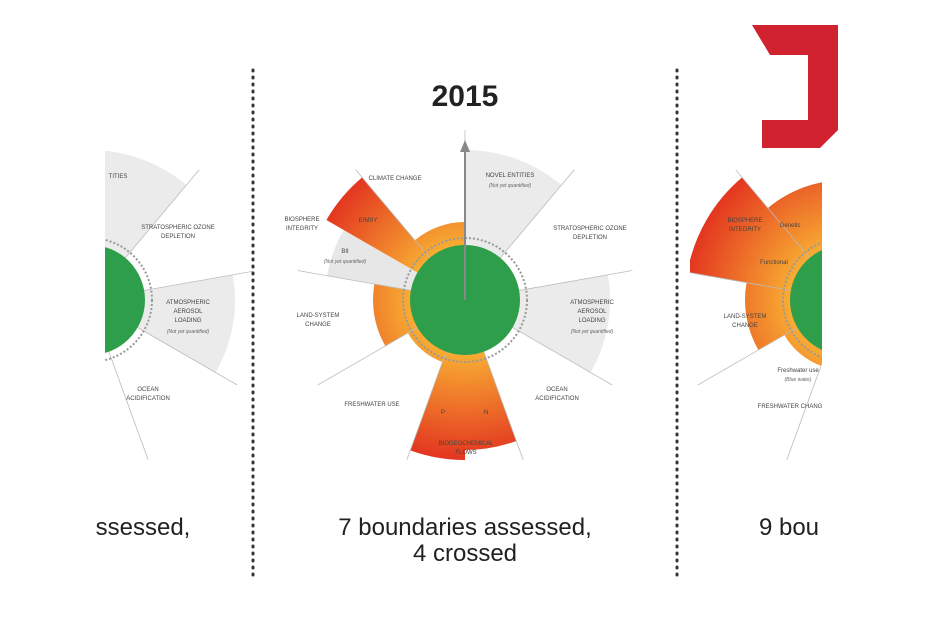 Image resolution: width=930 pixels, height=620 pixels. Describe the element at coordinates (466, 444) in the screenshot. I see `label: BIOGEOCHEMICAL` at that location.